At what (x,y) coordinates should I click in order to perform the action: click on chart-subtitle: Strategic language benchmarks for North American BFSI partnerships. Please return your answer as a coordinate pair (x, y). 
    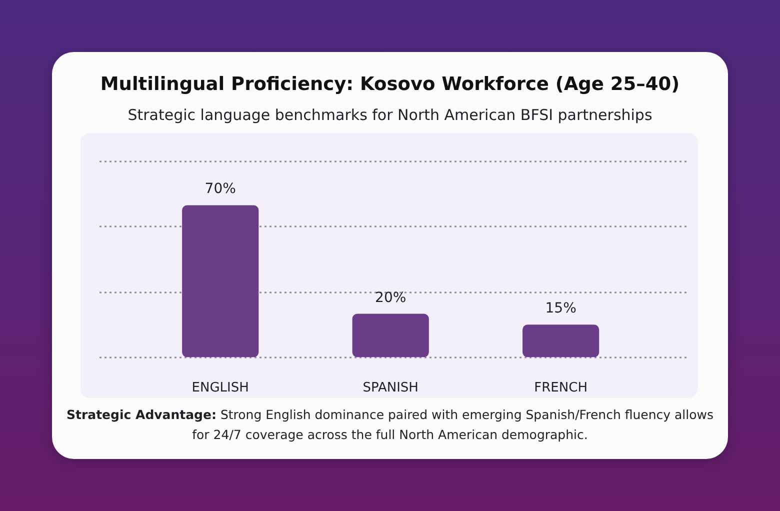
    Looking at the image, I should click on (390, 115).